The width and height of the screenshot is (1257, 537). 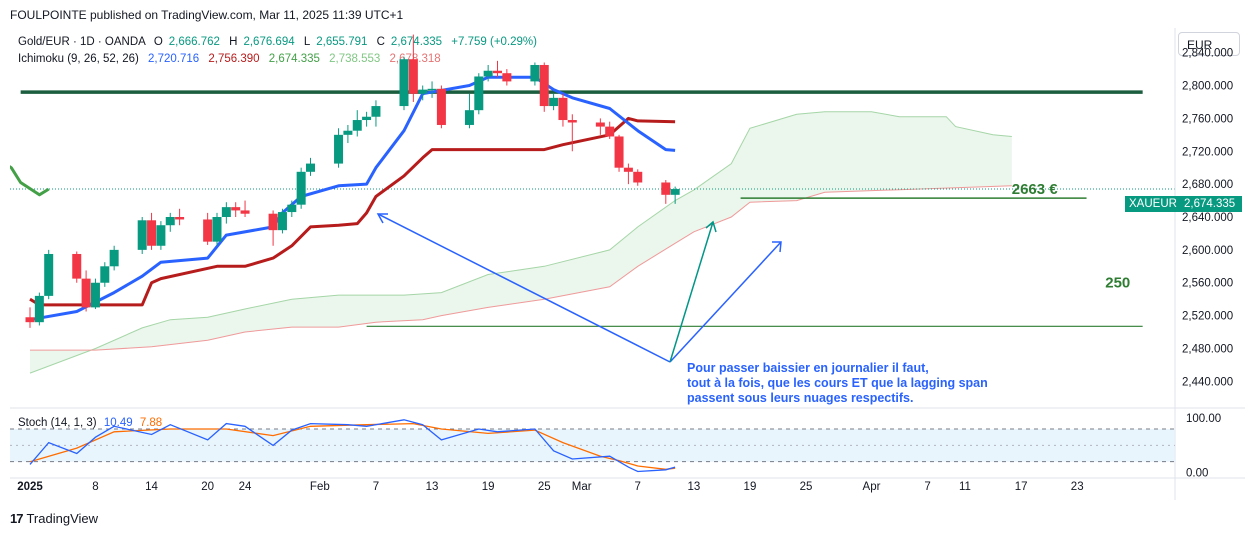 I want to click on annotation-arrow-green, so click(x=693, y=291).